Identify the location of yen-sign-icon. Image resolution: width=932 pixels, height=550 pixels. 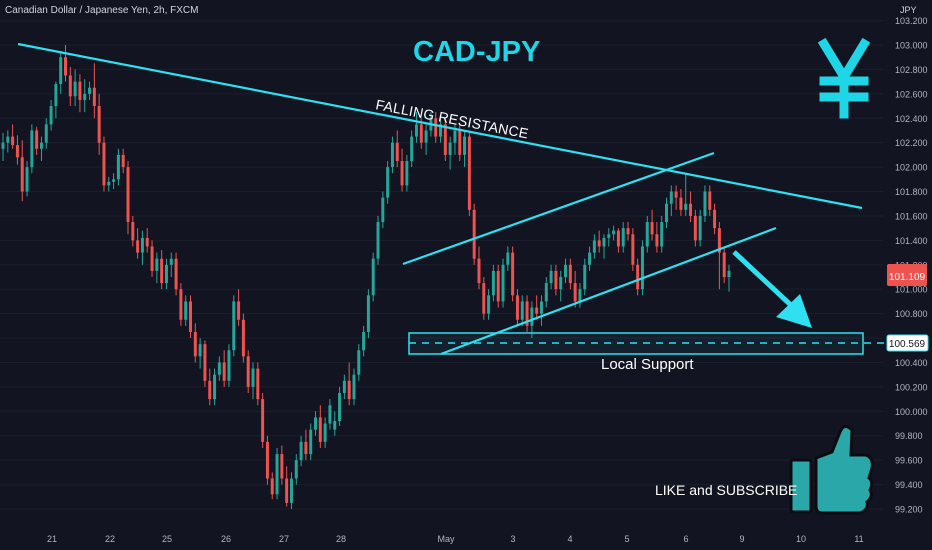
(844, 78).